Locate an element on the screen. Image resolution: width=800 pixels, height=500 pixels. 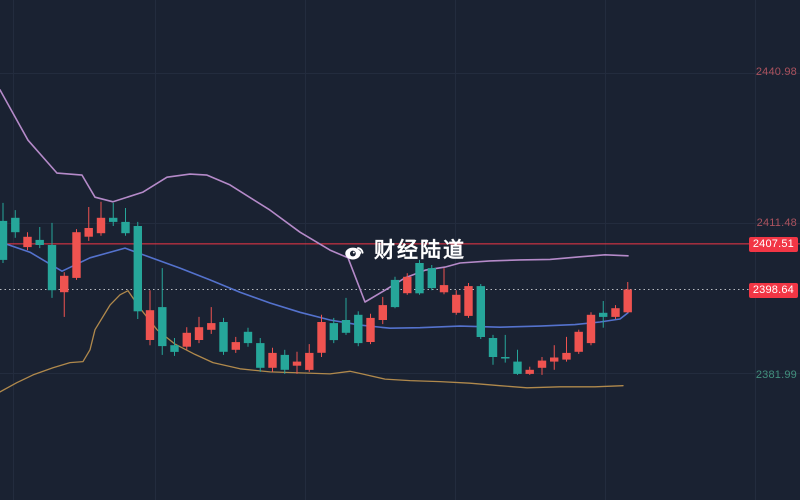
last-price-badge: 2398.64 is located at coordinates (773, 290).